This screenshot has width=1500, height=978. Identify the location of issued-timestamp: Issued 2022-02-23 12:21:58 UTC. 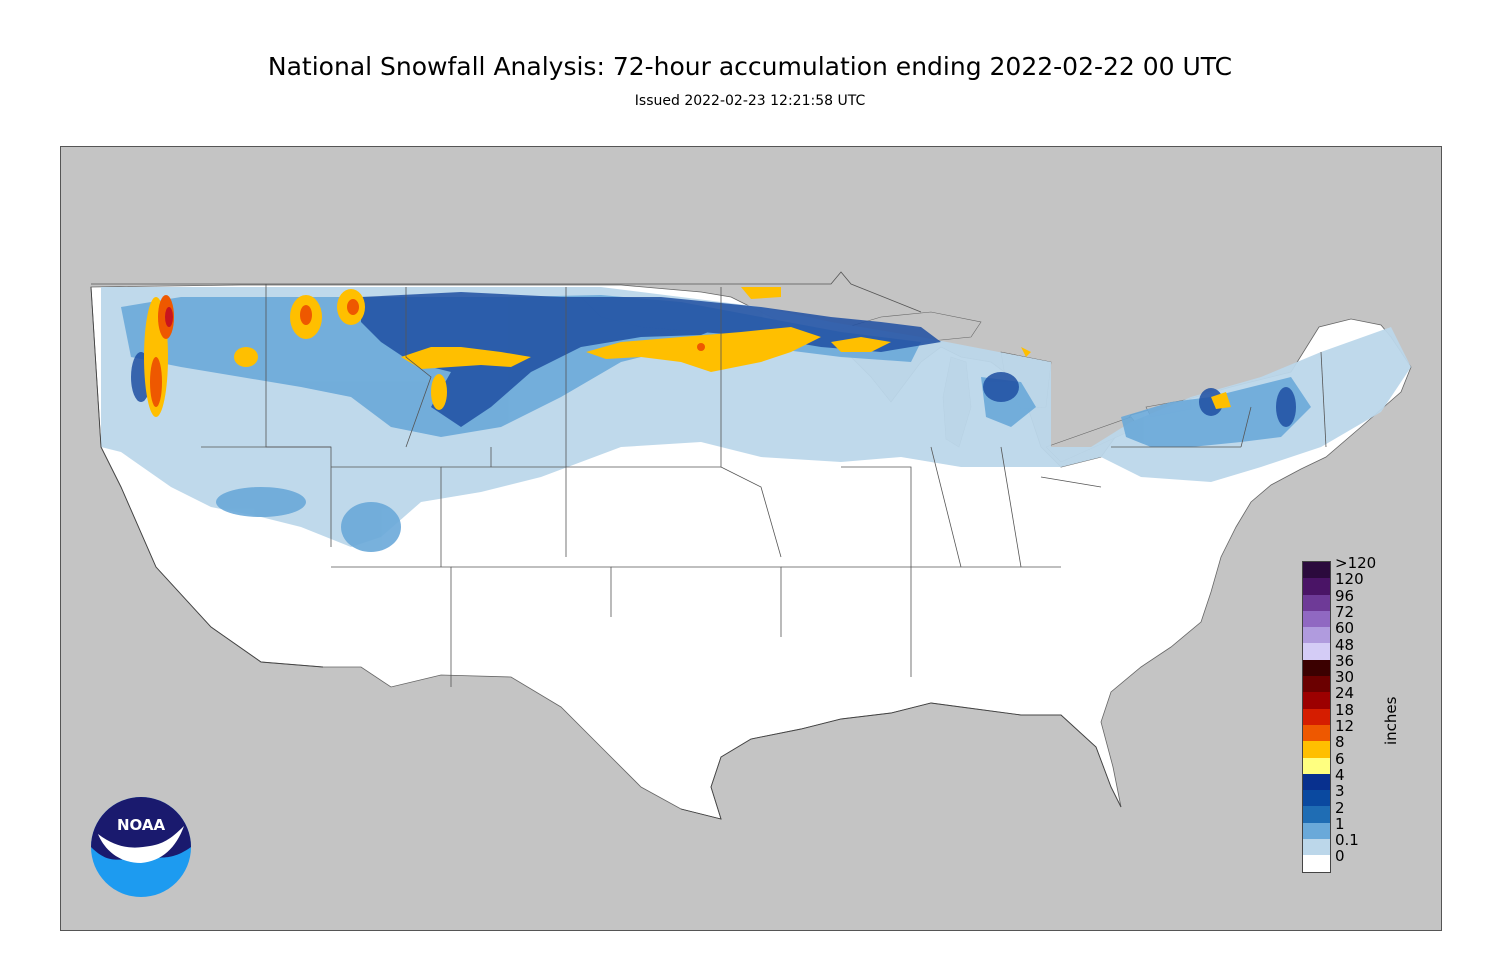
(750, 101).